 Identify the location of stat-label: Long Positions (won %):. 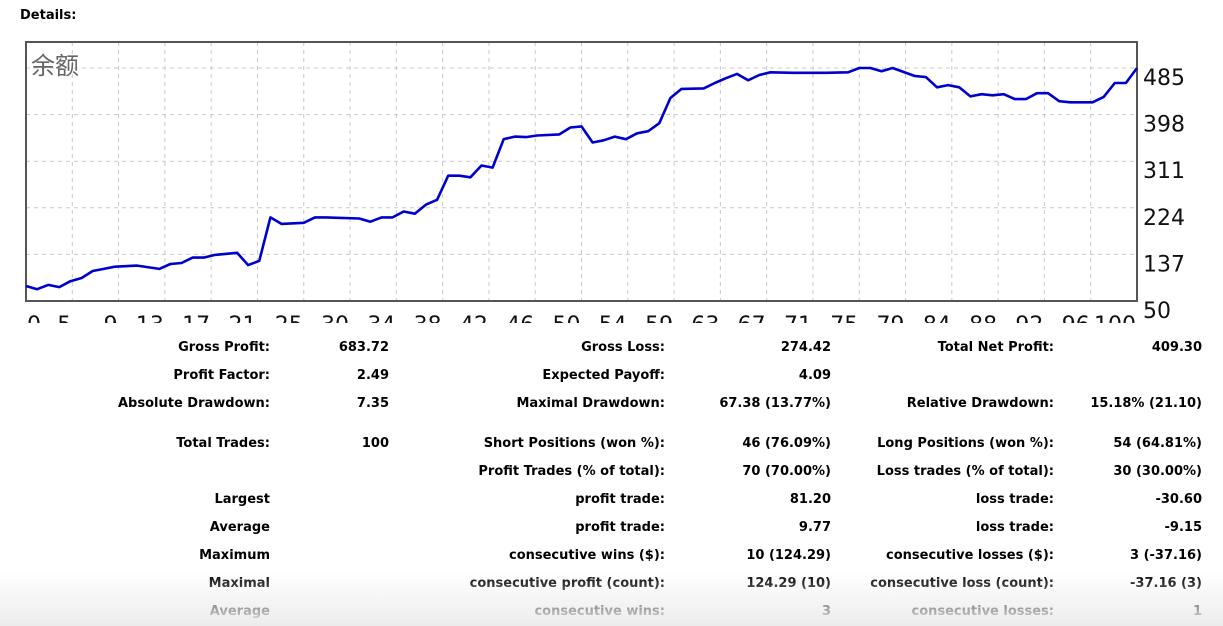
(965, 443).